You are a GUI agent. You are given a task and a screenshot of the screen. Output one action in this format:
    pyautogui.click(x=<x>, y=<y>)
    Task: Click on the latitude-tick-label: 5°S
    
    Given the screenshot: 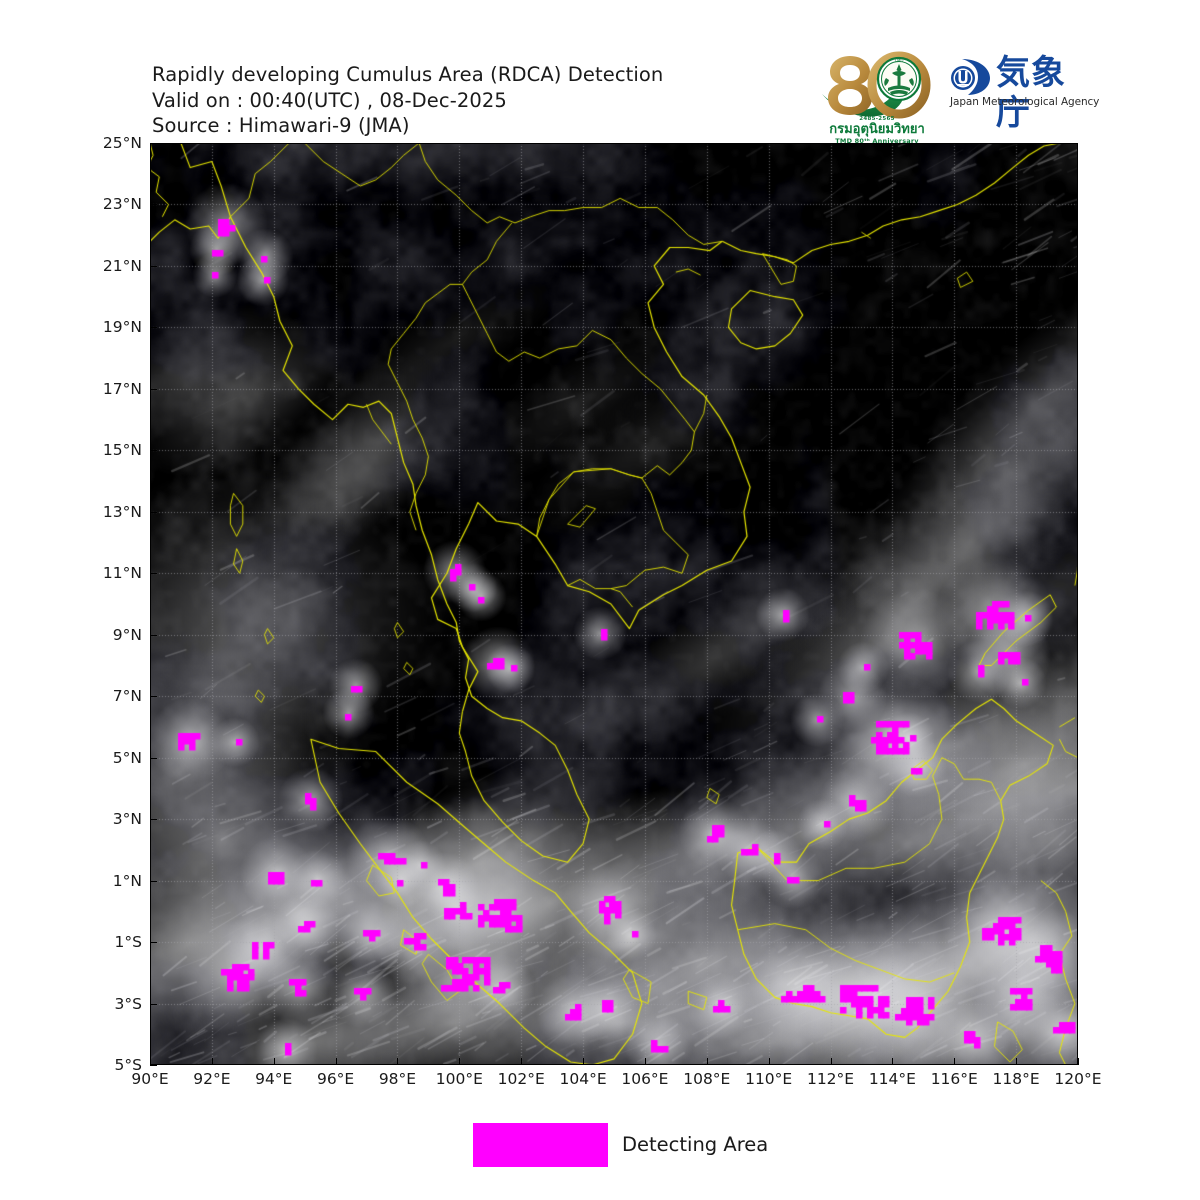 What is the action you would take?
    pyautogui.click(x=128, y=1065)
    